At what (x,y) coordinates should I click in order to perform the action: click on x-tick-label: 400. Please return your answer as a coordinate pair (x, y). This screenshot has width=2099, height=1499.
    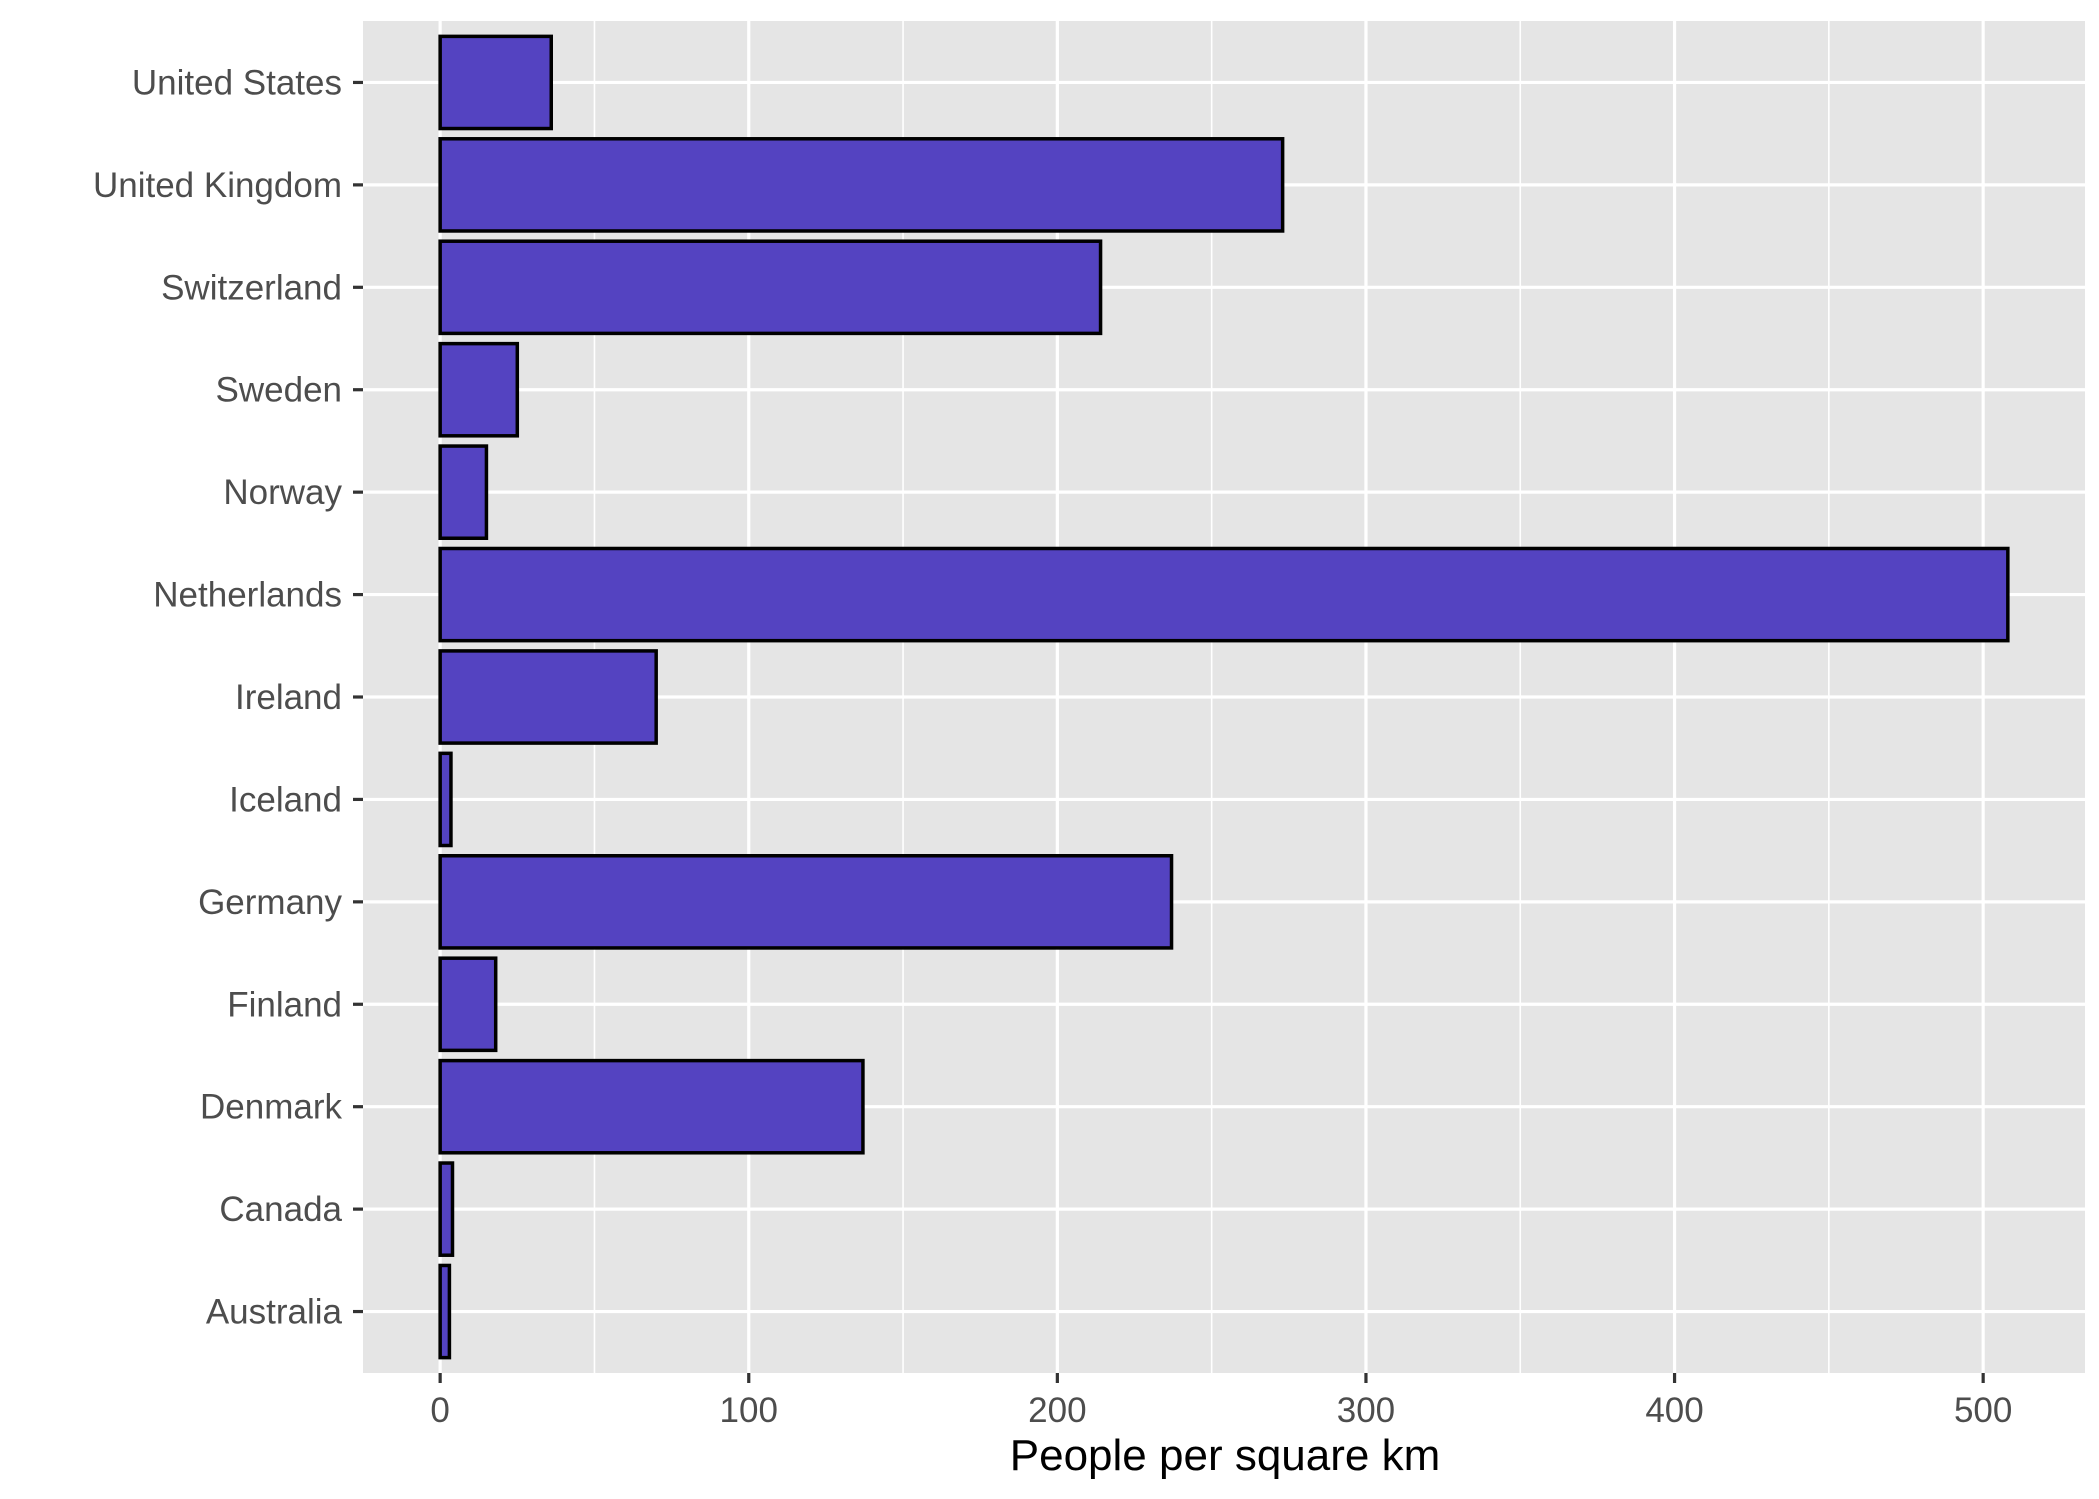
    Looking at the image, I should click on (1674, 1410).